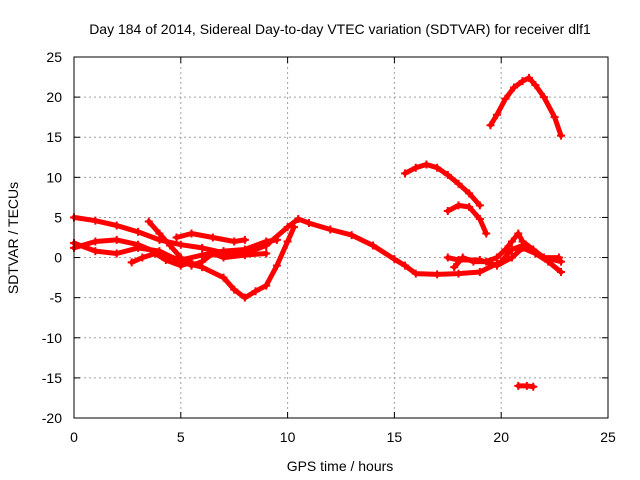 The height and width of the screenshot is (480, 640). I want to click on y-tick-label: 0, so click(58, 258).